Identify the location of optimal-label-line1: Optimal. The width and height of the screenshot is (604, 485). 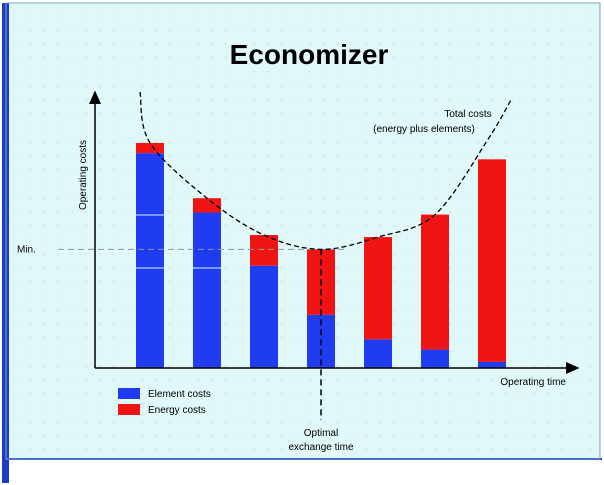
(321, 433).